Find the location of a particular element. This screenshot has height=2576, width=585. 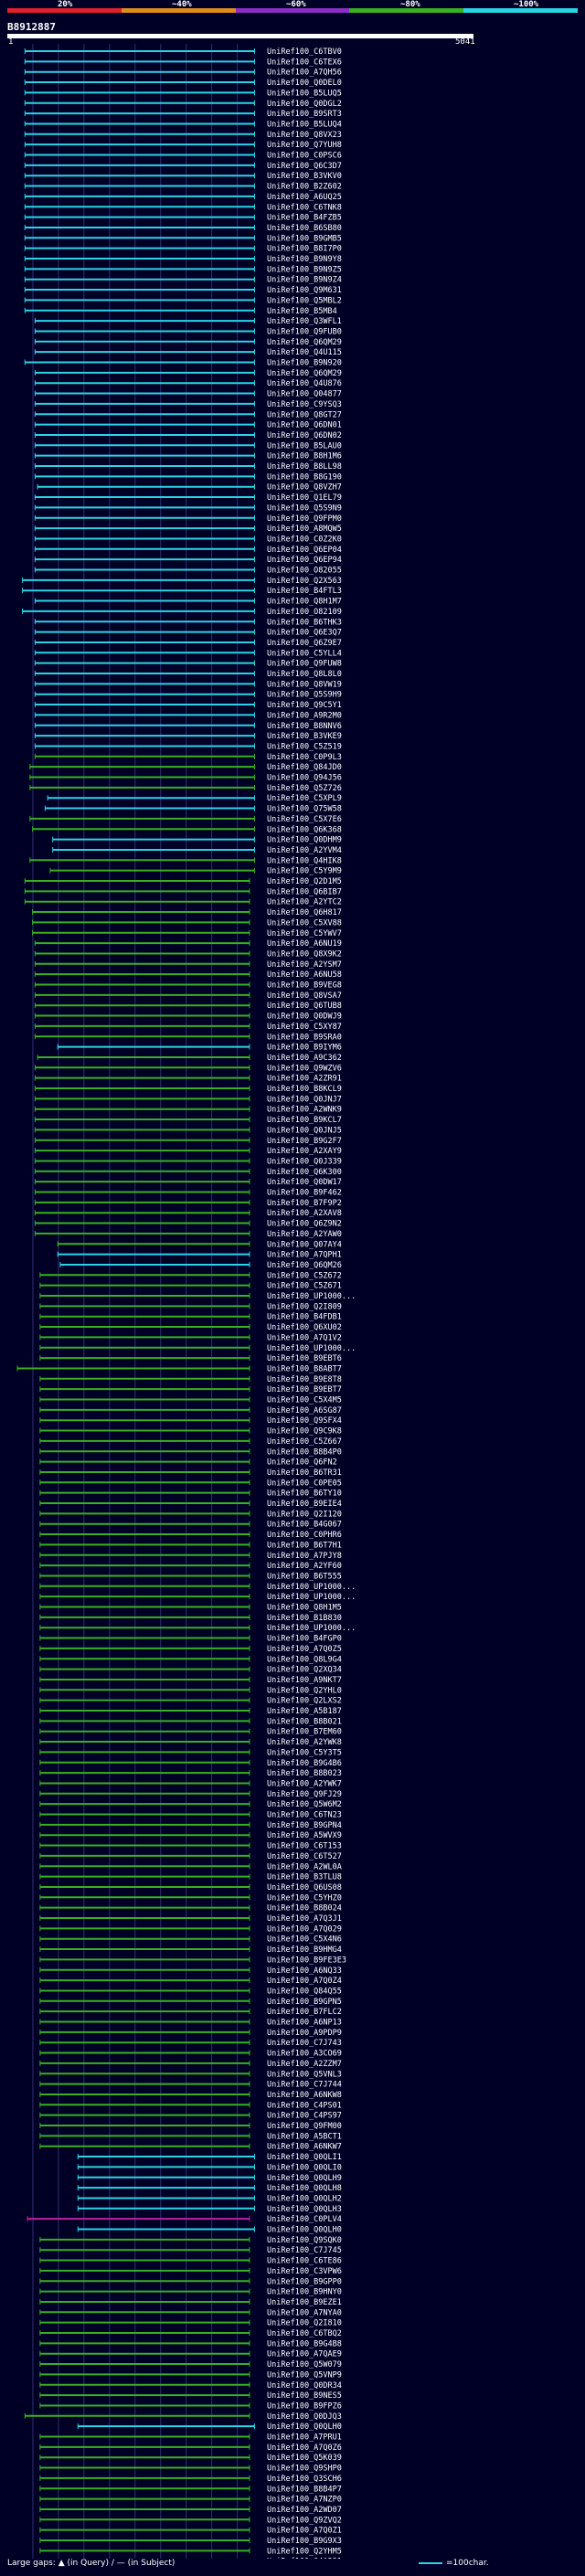

hit-label: UniRef100_Q0DR34 is located at coordinates (304, 2385).